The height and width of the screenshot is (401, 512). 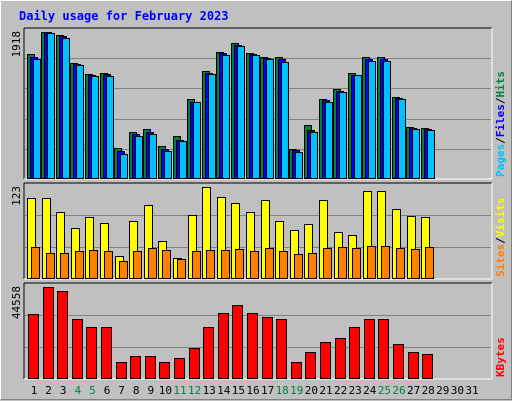 I want to click on x-tick-day-28: 28, so click(x=428, y=390).